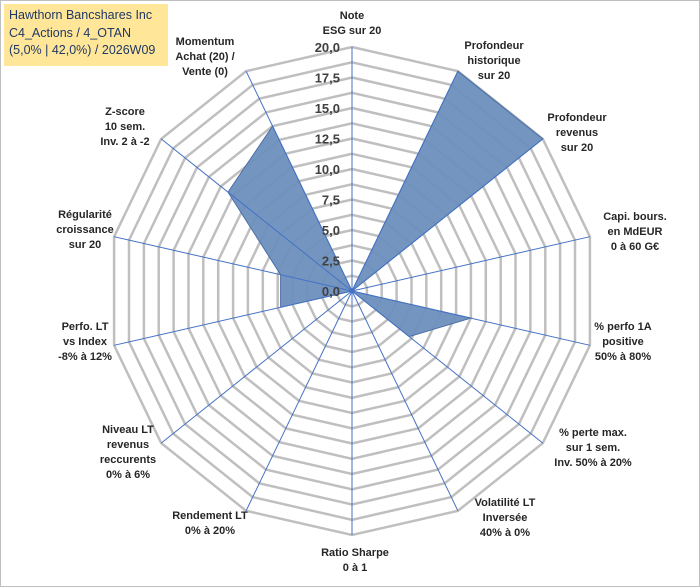 This screenshot has width=700, height=587. What do you see at coordinates (70, 32) in the screenshot?
I see `title-line-category: C4_Actions / 4_OTAN` at bounding box center [70, 32].